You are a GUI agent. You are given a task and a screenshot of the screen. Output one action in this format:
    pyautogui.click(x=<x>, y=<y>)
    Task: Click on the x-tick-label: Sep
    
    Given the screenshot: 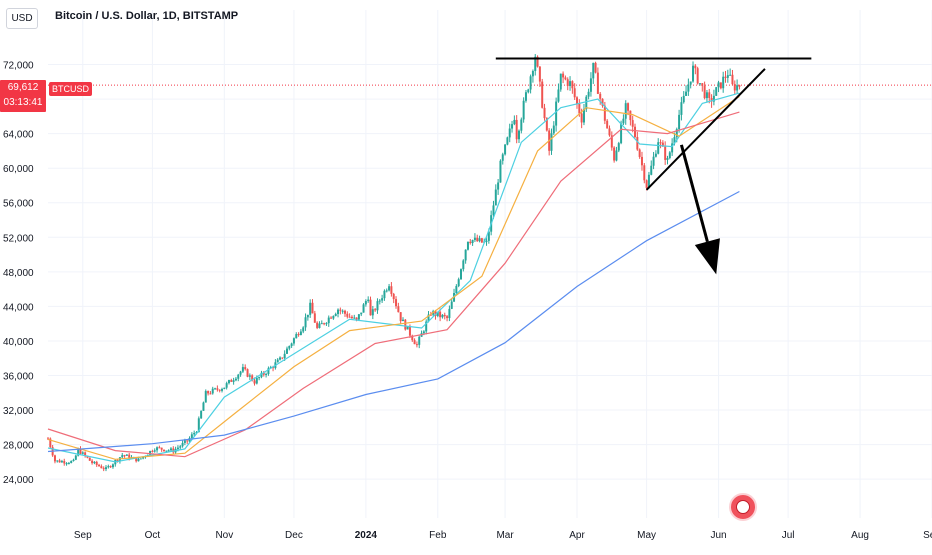 What is the action you would take?
    pyautogui.click(x=927, y=535)
    